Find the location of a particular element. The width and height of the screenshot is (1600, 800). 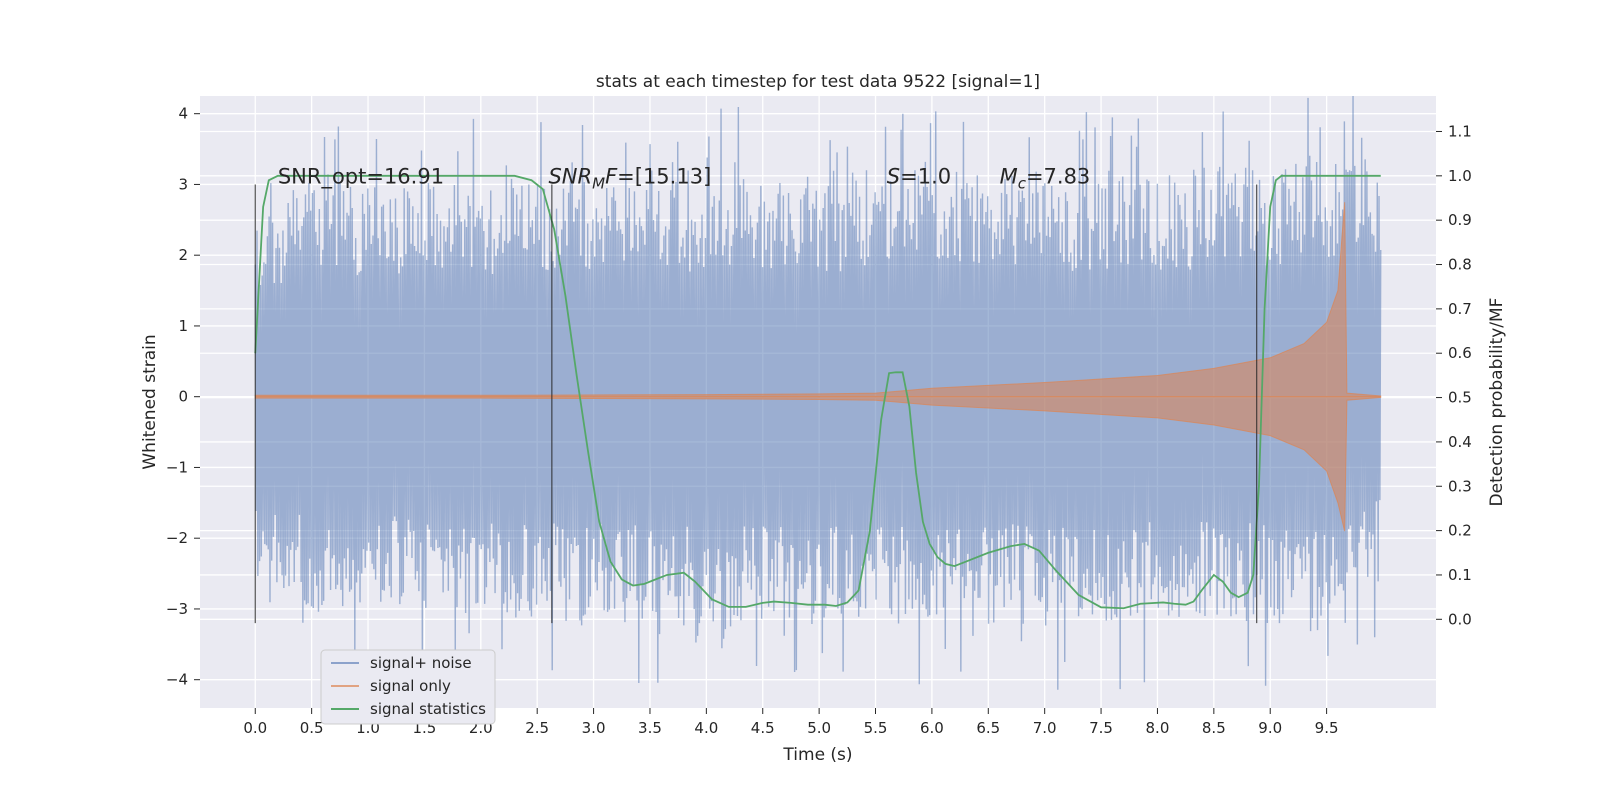

annotation-text: S=1.0 is located at coordinates (919, 176).